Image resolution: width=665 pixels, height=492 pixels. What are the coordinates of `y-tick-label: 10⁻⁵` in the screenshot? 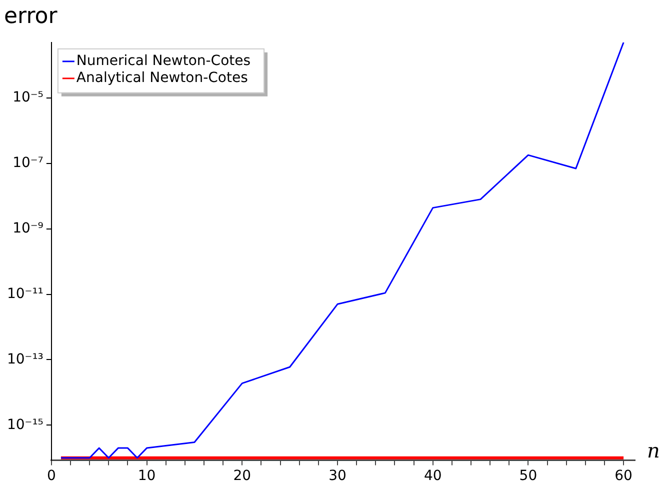 It's located at (28, 98).